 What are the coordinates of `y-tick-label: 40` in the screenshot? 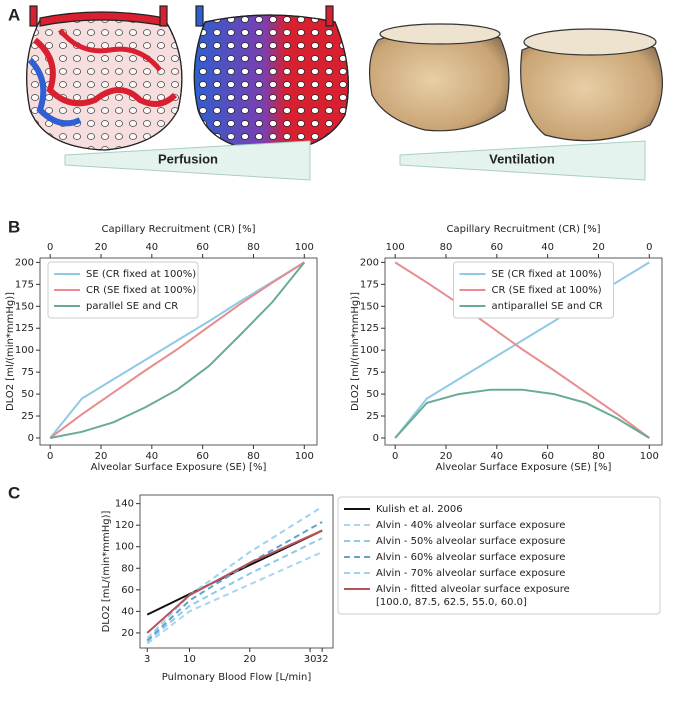 It's located at (127, 611).